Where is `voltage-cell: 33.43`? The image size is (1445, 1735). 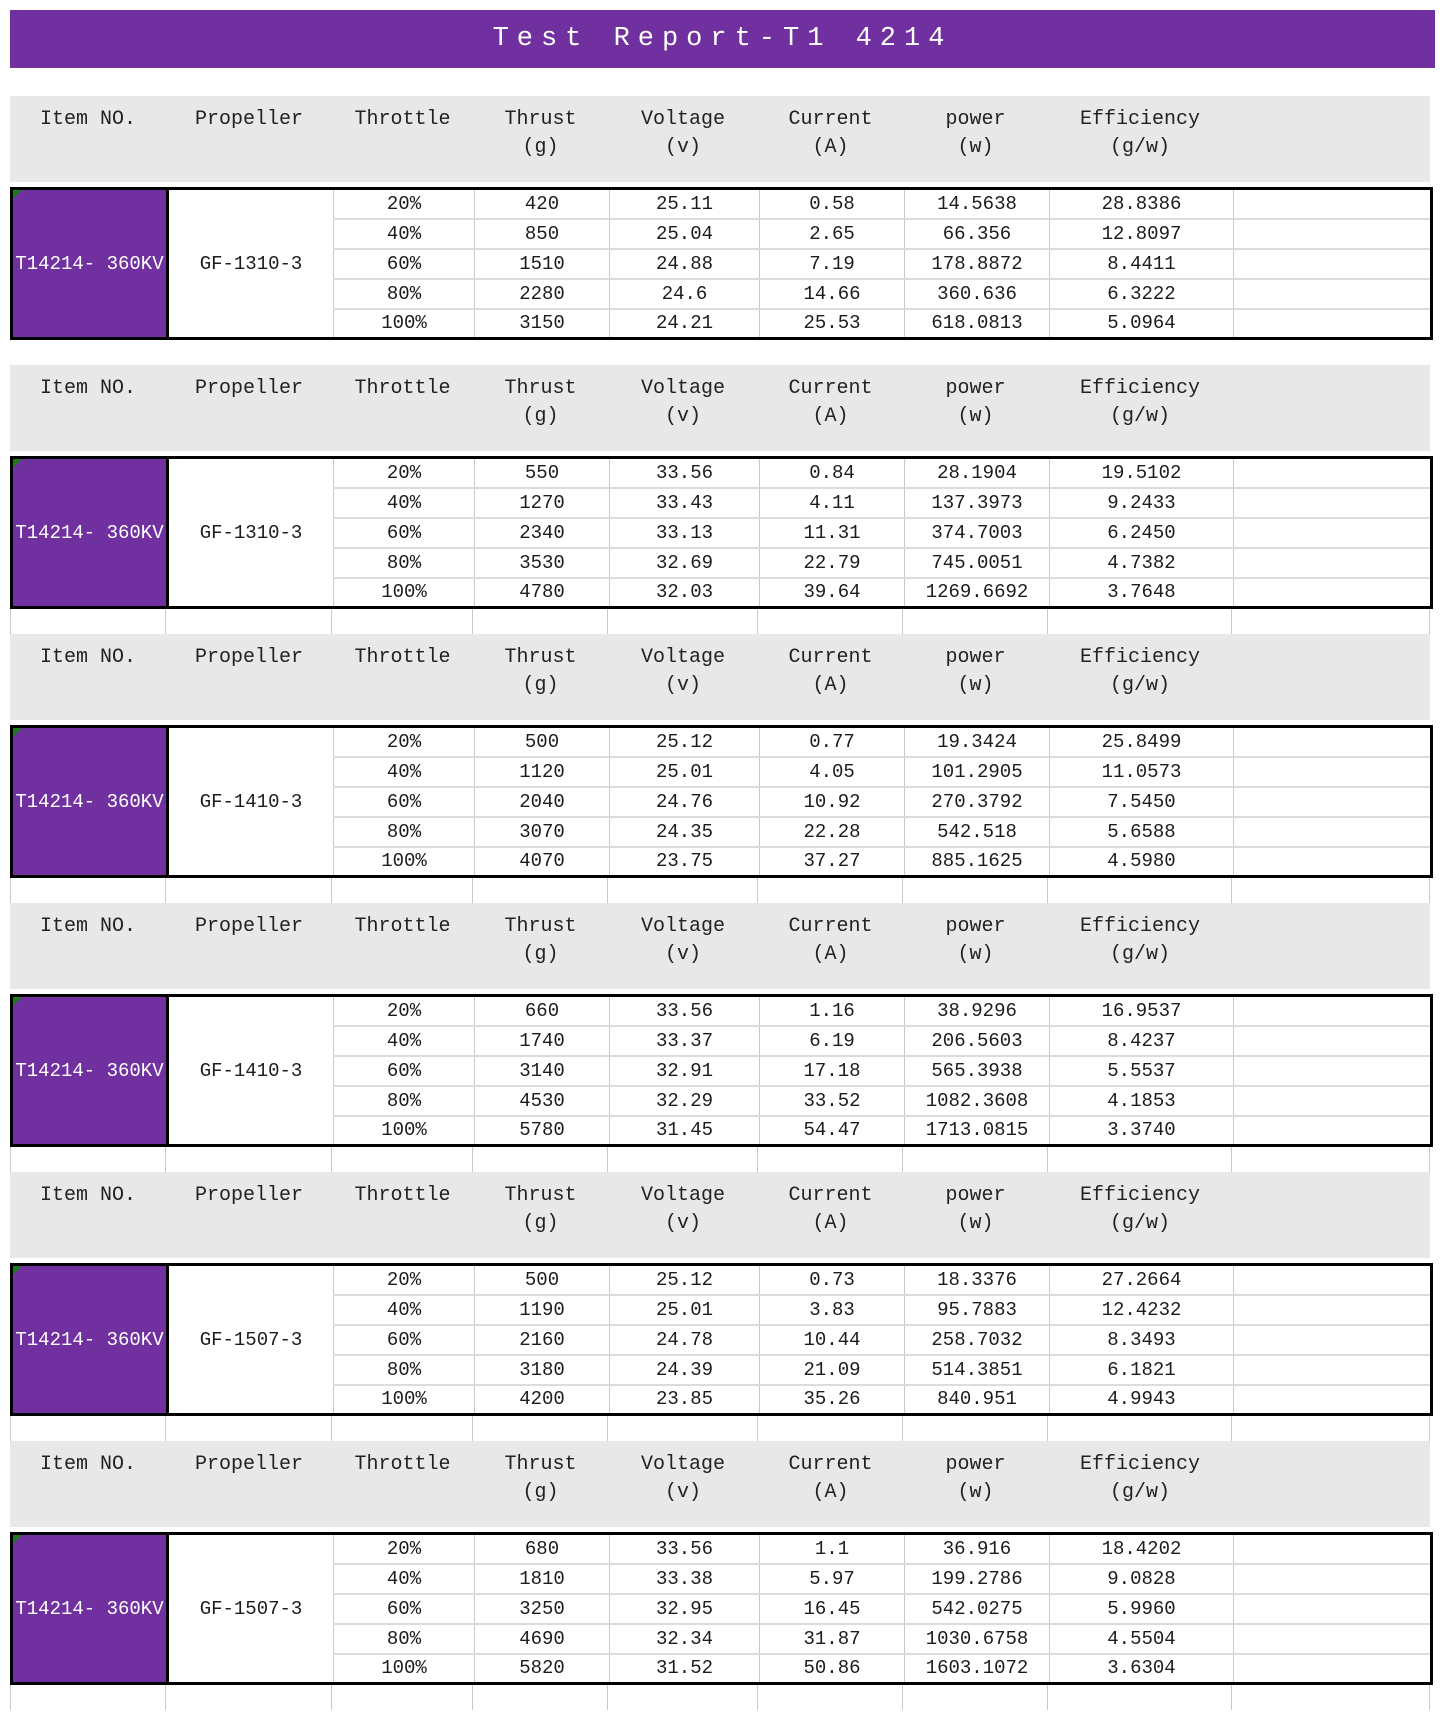
voltage-cell: 33.43 is located at coordinates (684, 503).